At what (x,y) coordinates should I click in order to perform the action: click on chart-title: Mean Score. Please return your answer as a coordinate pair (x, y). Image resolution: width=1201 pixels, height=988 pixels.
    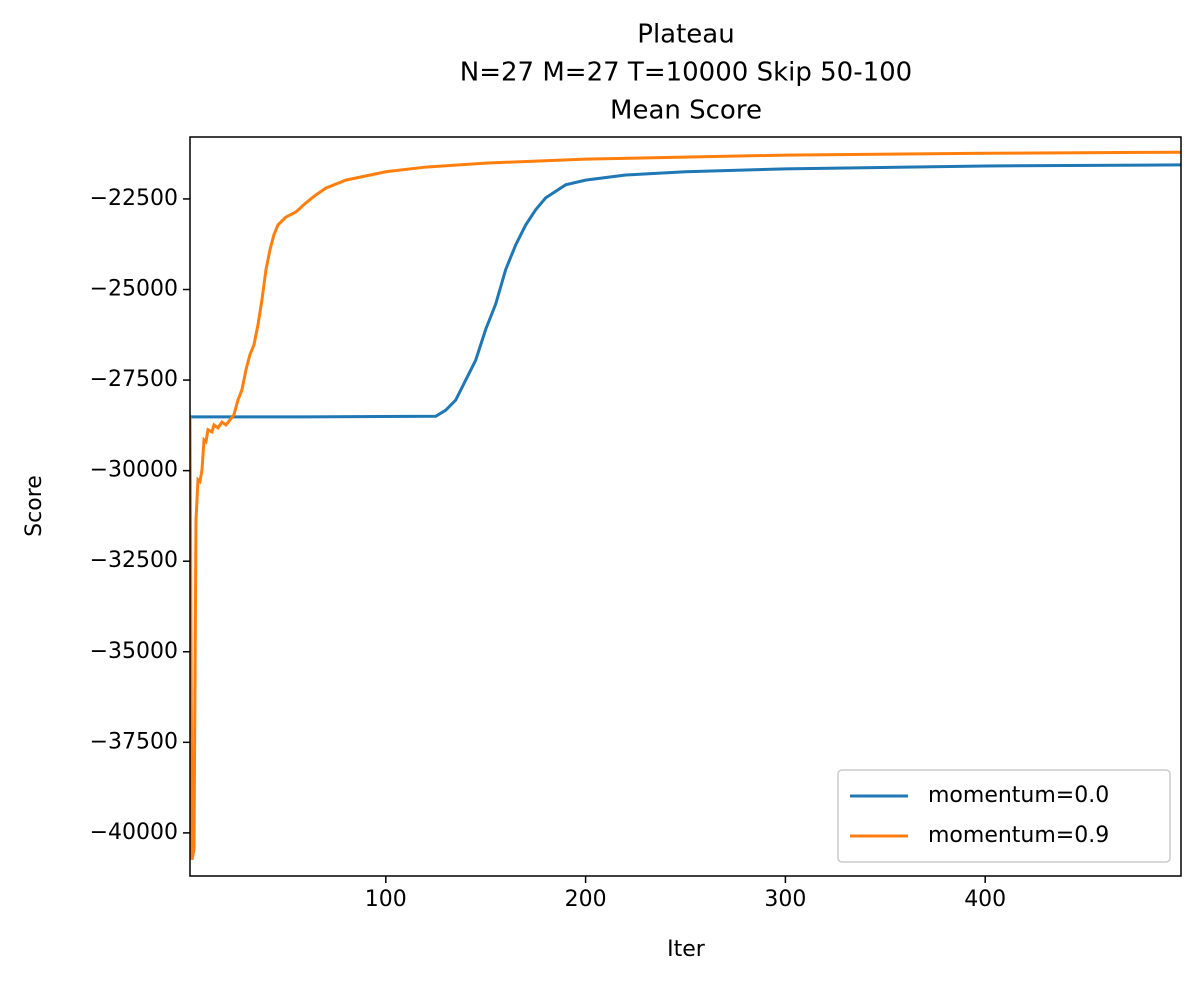
    Looking at the image, I should click on (686, 111).